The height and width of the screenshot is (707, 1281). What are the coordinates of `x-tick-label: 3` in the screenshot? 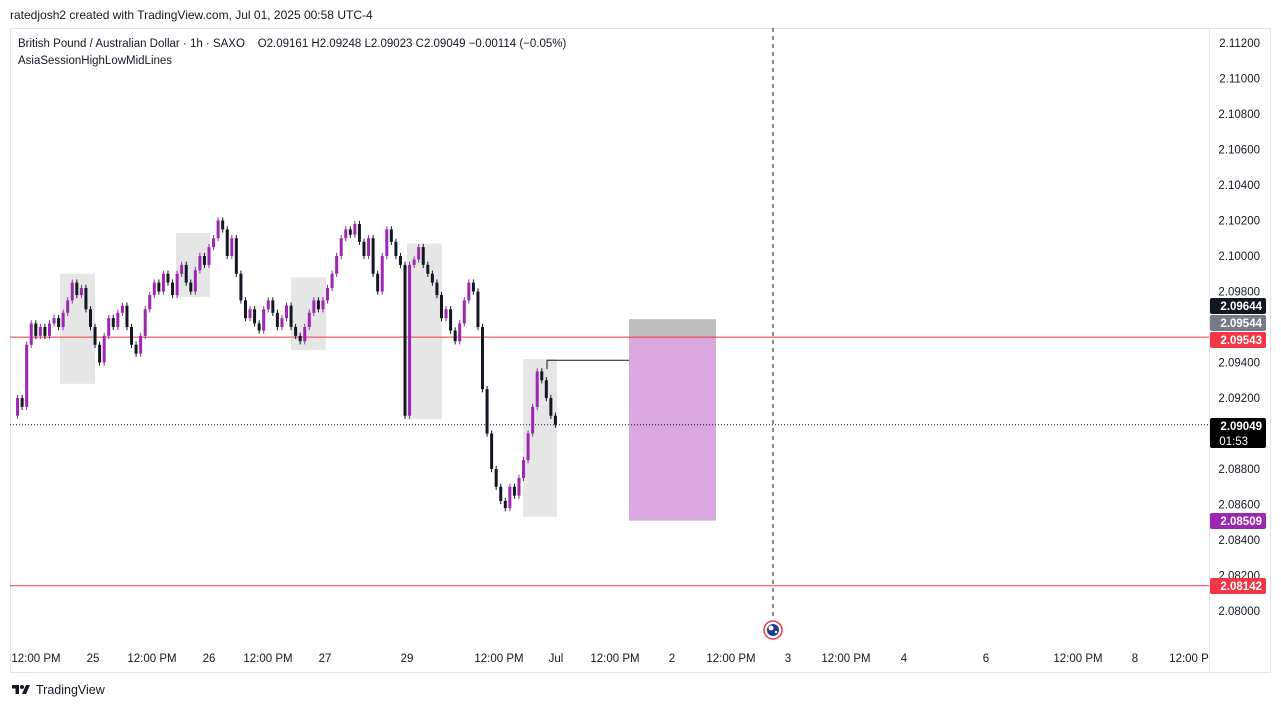 It's located at (788, 659).